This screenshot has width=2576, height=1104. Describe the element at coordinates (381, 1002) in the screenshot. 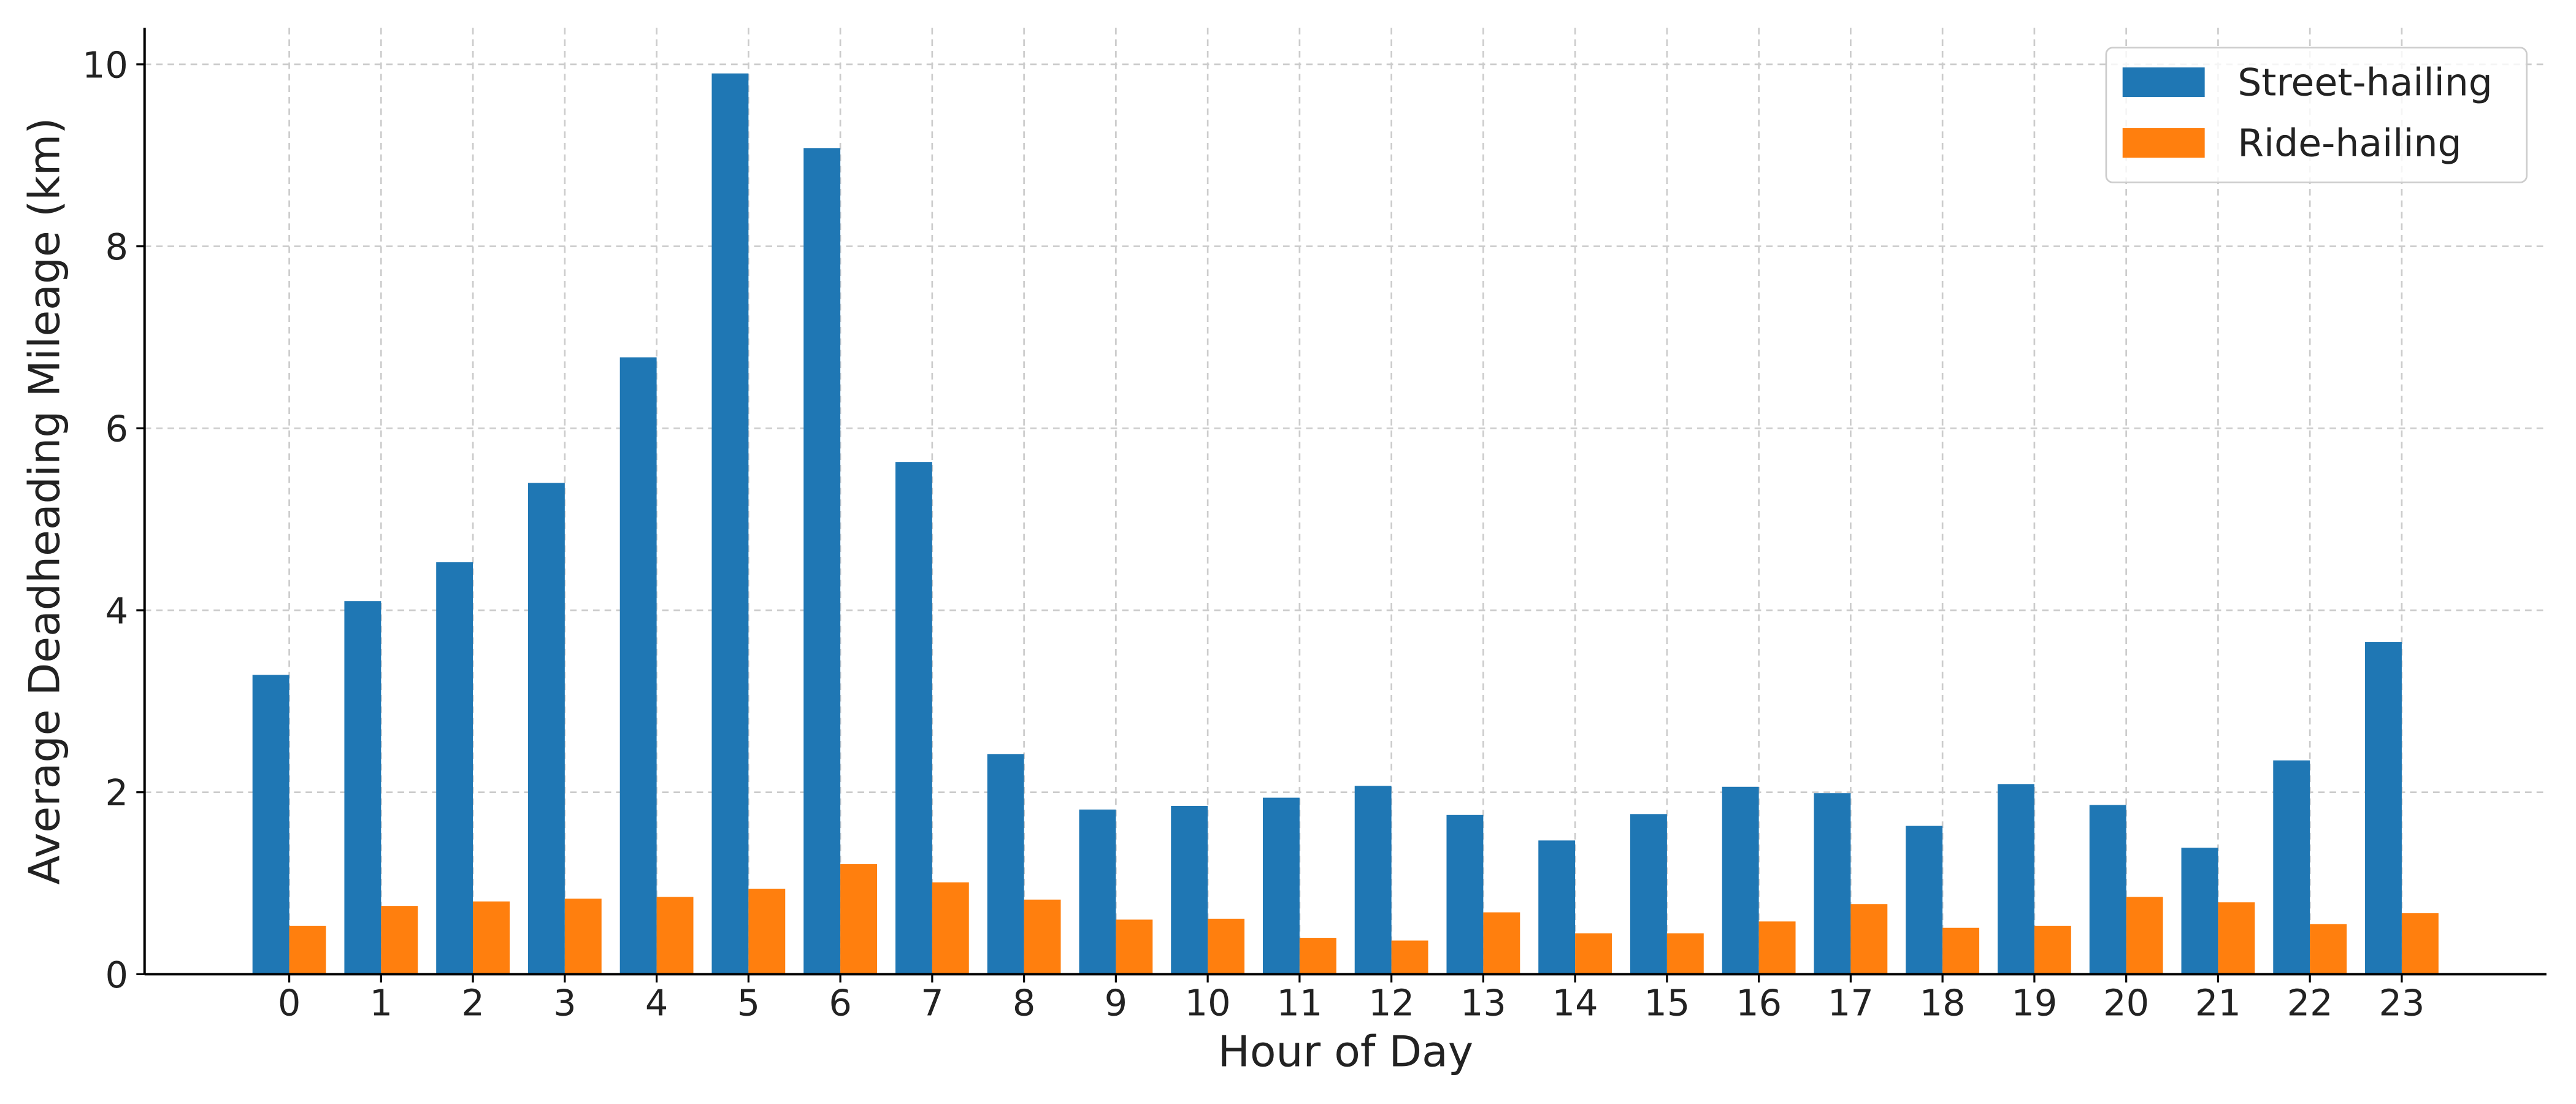

I see `x-tick-label: 1` at that location.